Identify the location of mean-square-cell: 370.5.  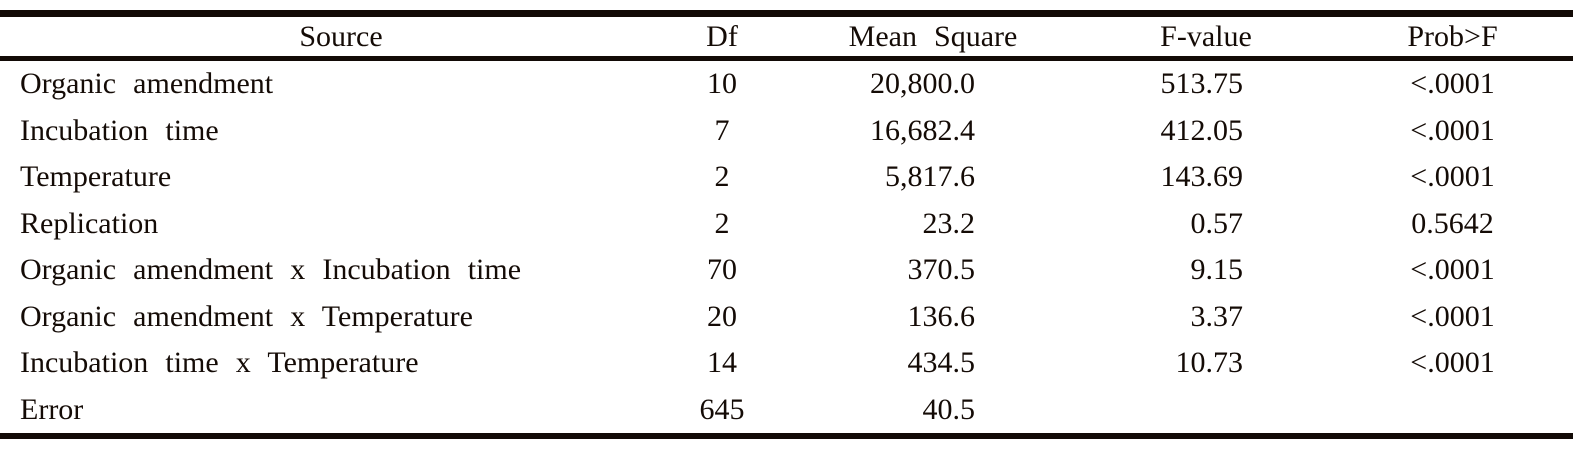
(941, 270).